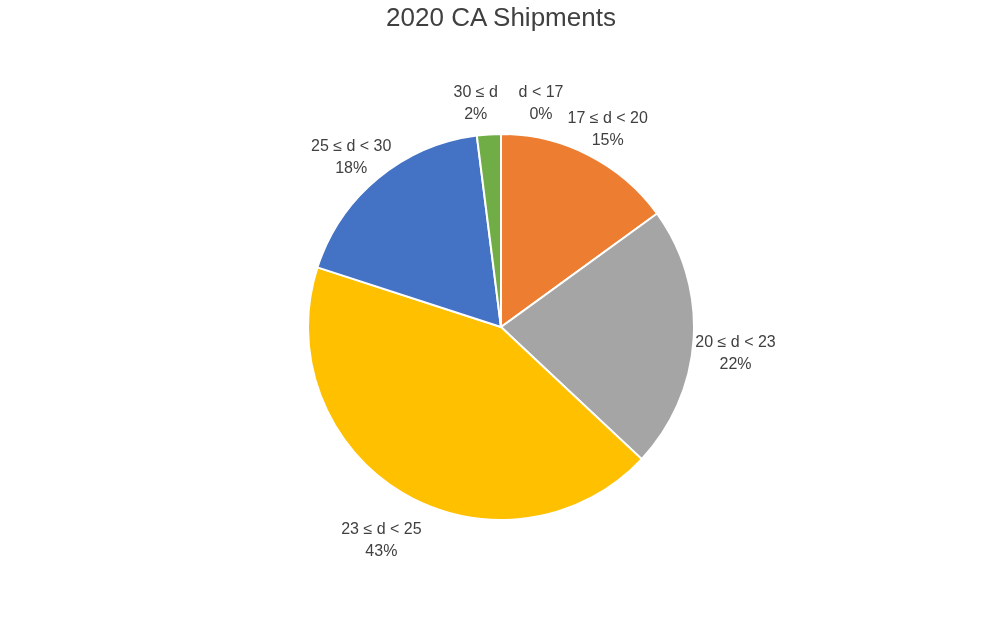 The height and width of the screenshot is (624, 1002). I want to click on slice-label: 25 ≤ d < 30, so click(351, 145).